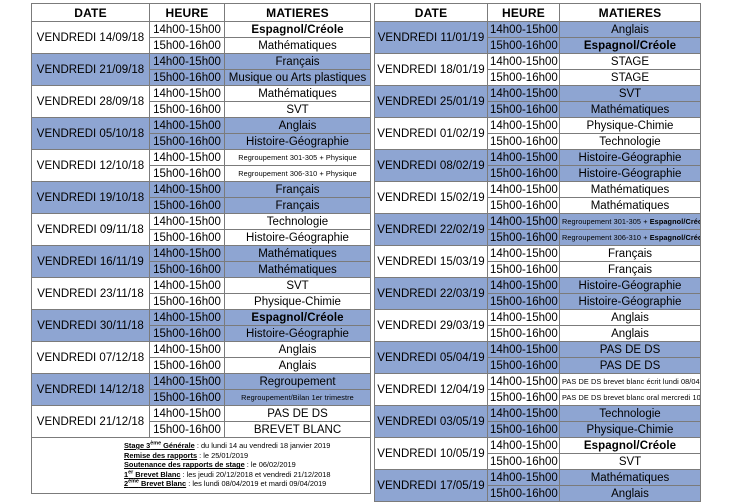  Describe the element at coordinates (131, 472) in the screenshot. I see `footnote-ordinal-suffix: er` at that location.